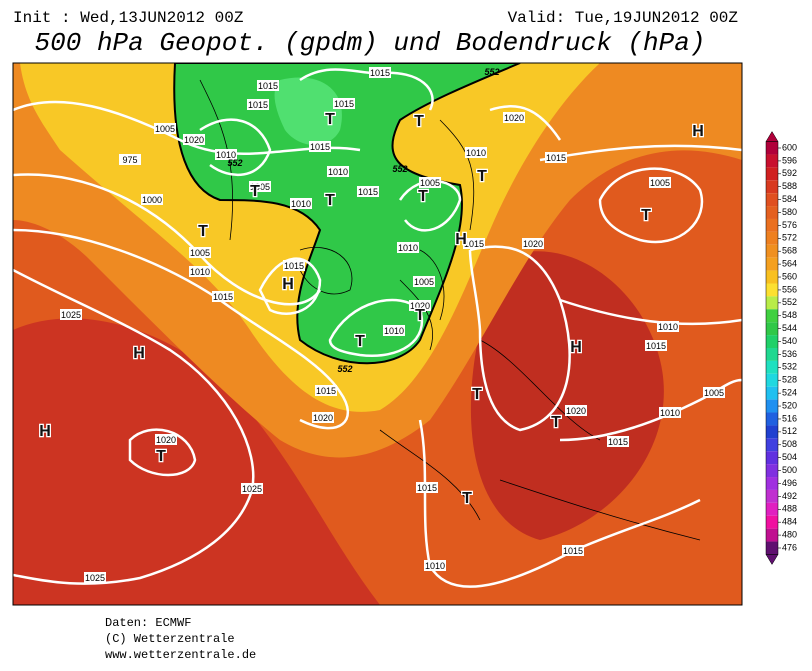  I want to click on isobar-label: 1025, so click(71, 315).